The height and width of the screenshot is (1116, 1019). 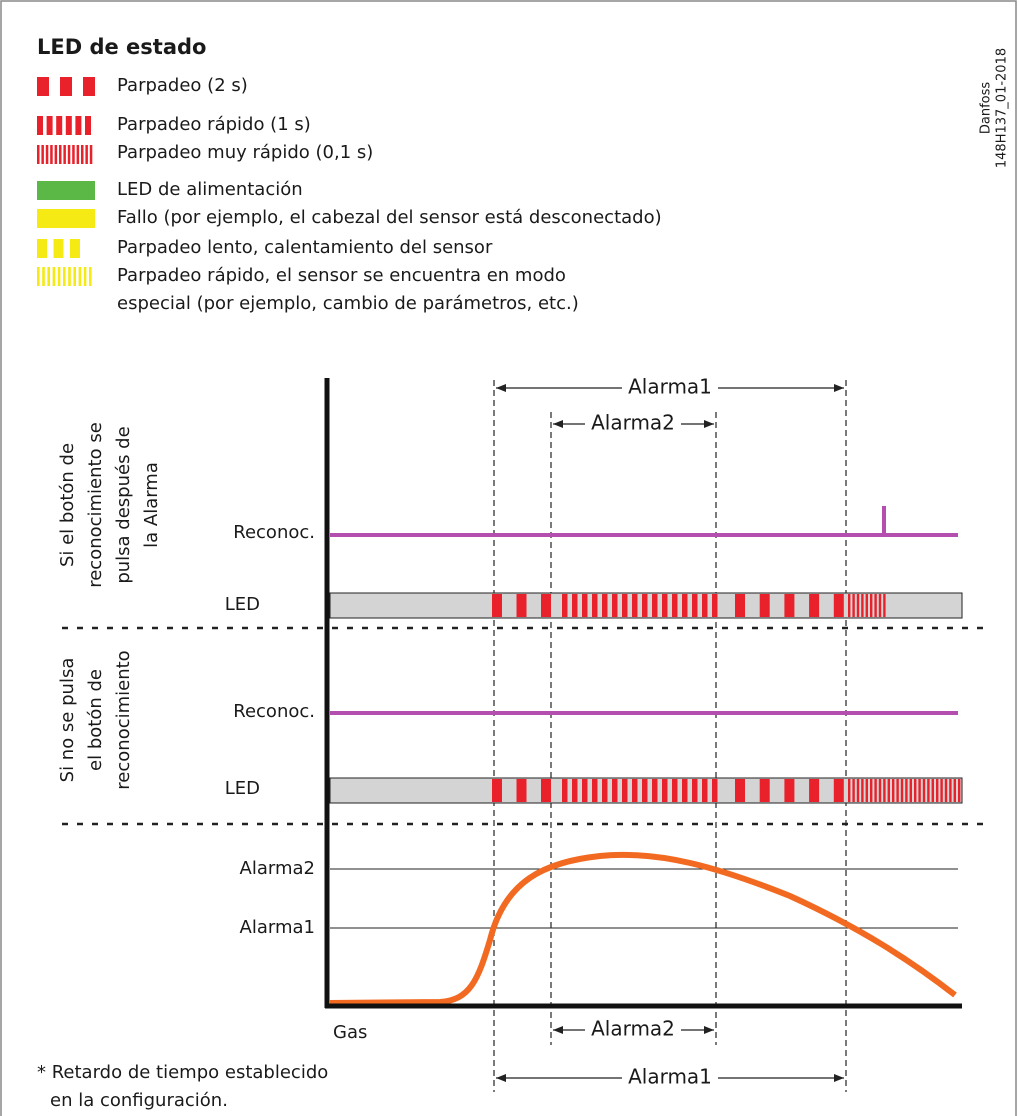 I want to click on level-label: Alarma1, so click(x=277, y=927).